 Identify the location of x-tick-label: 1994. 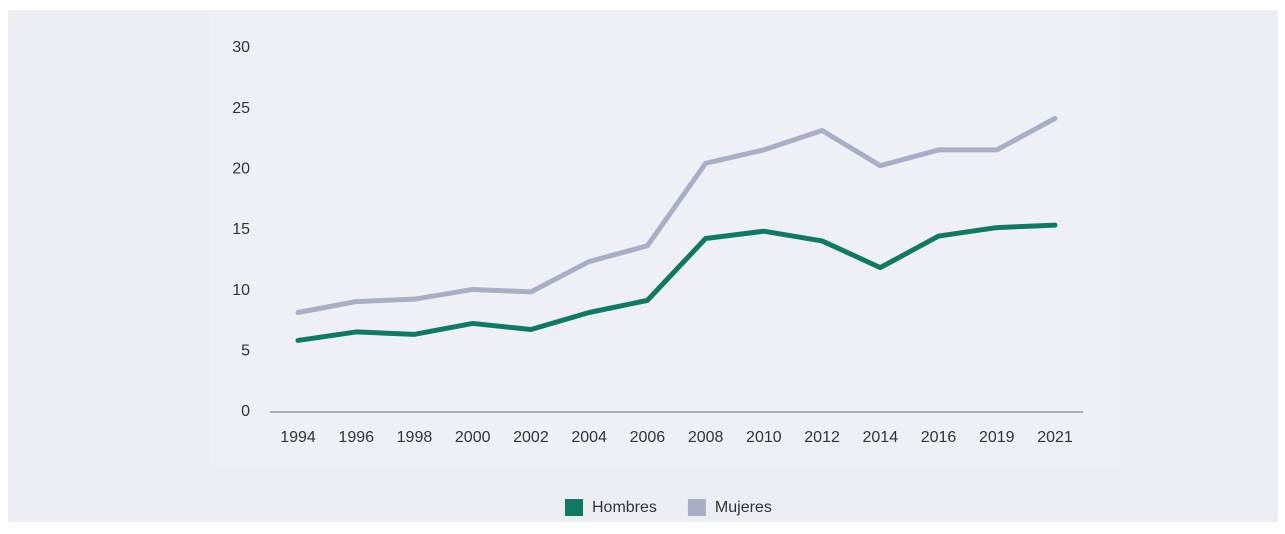
(298, 437).